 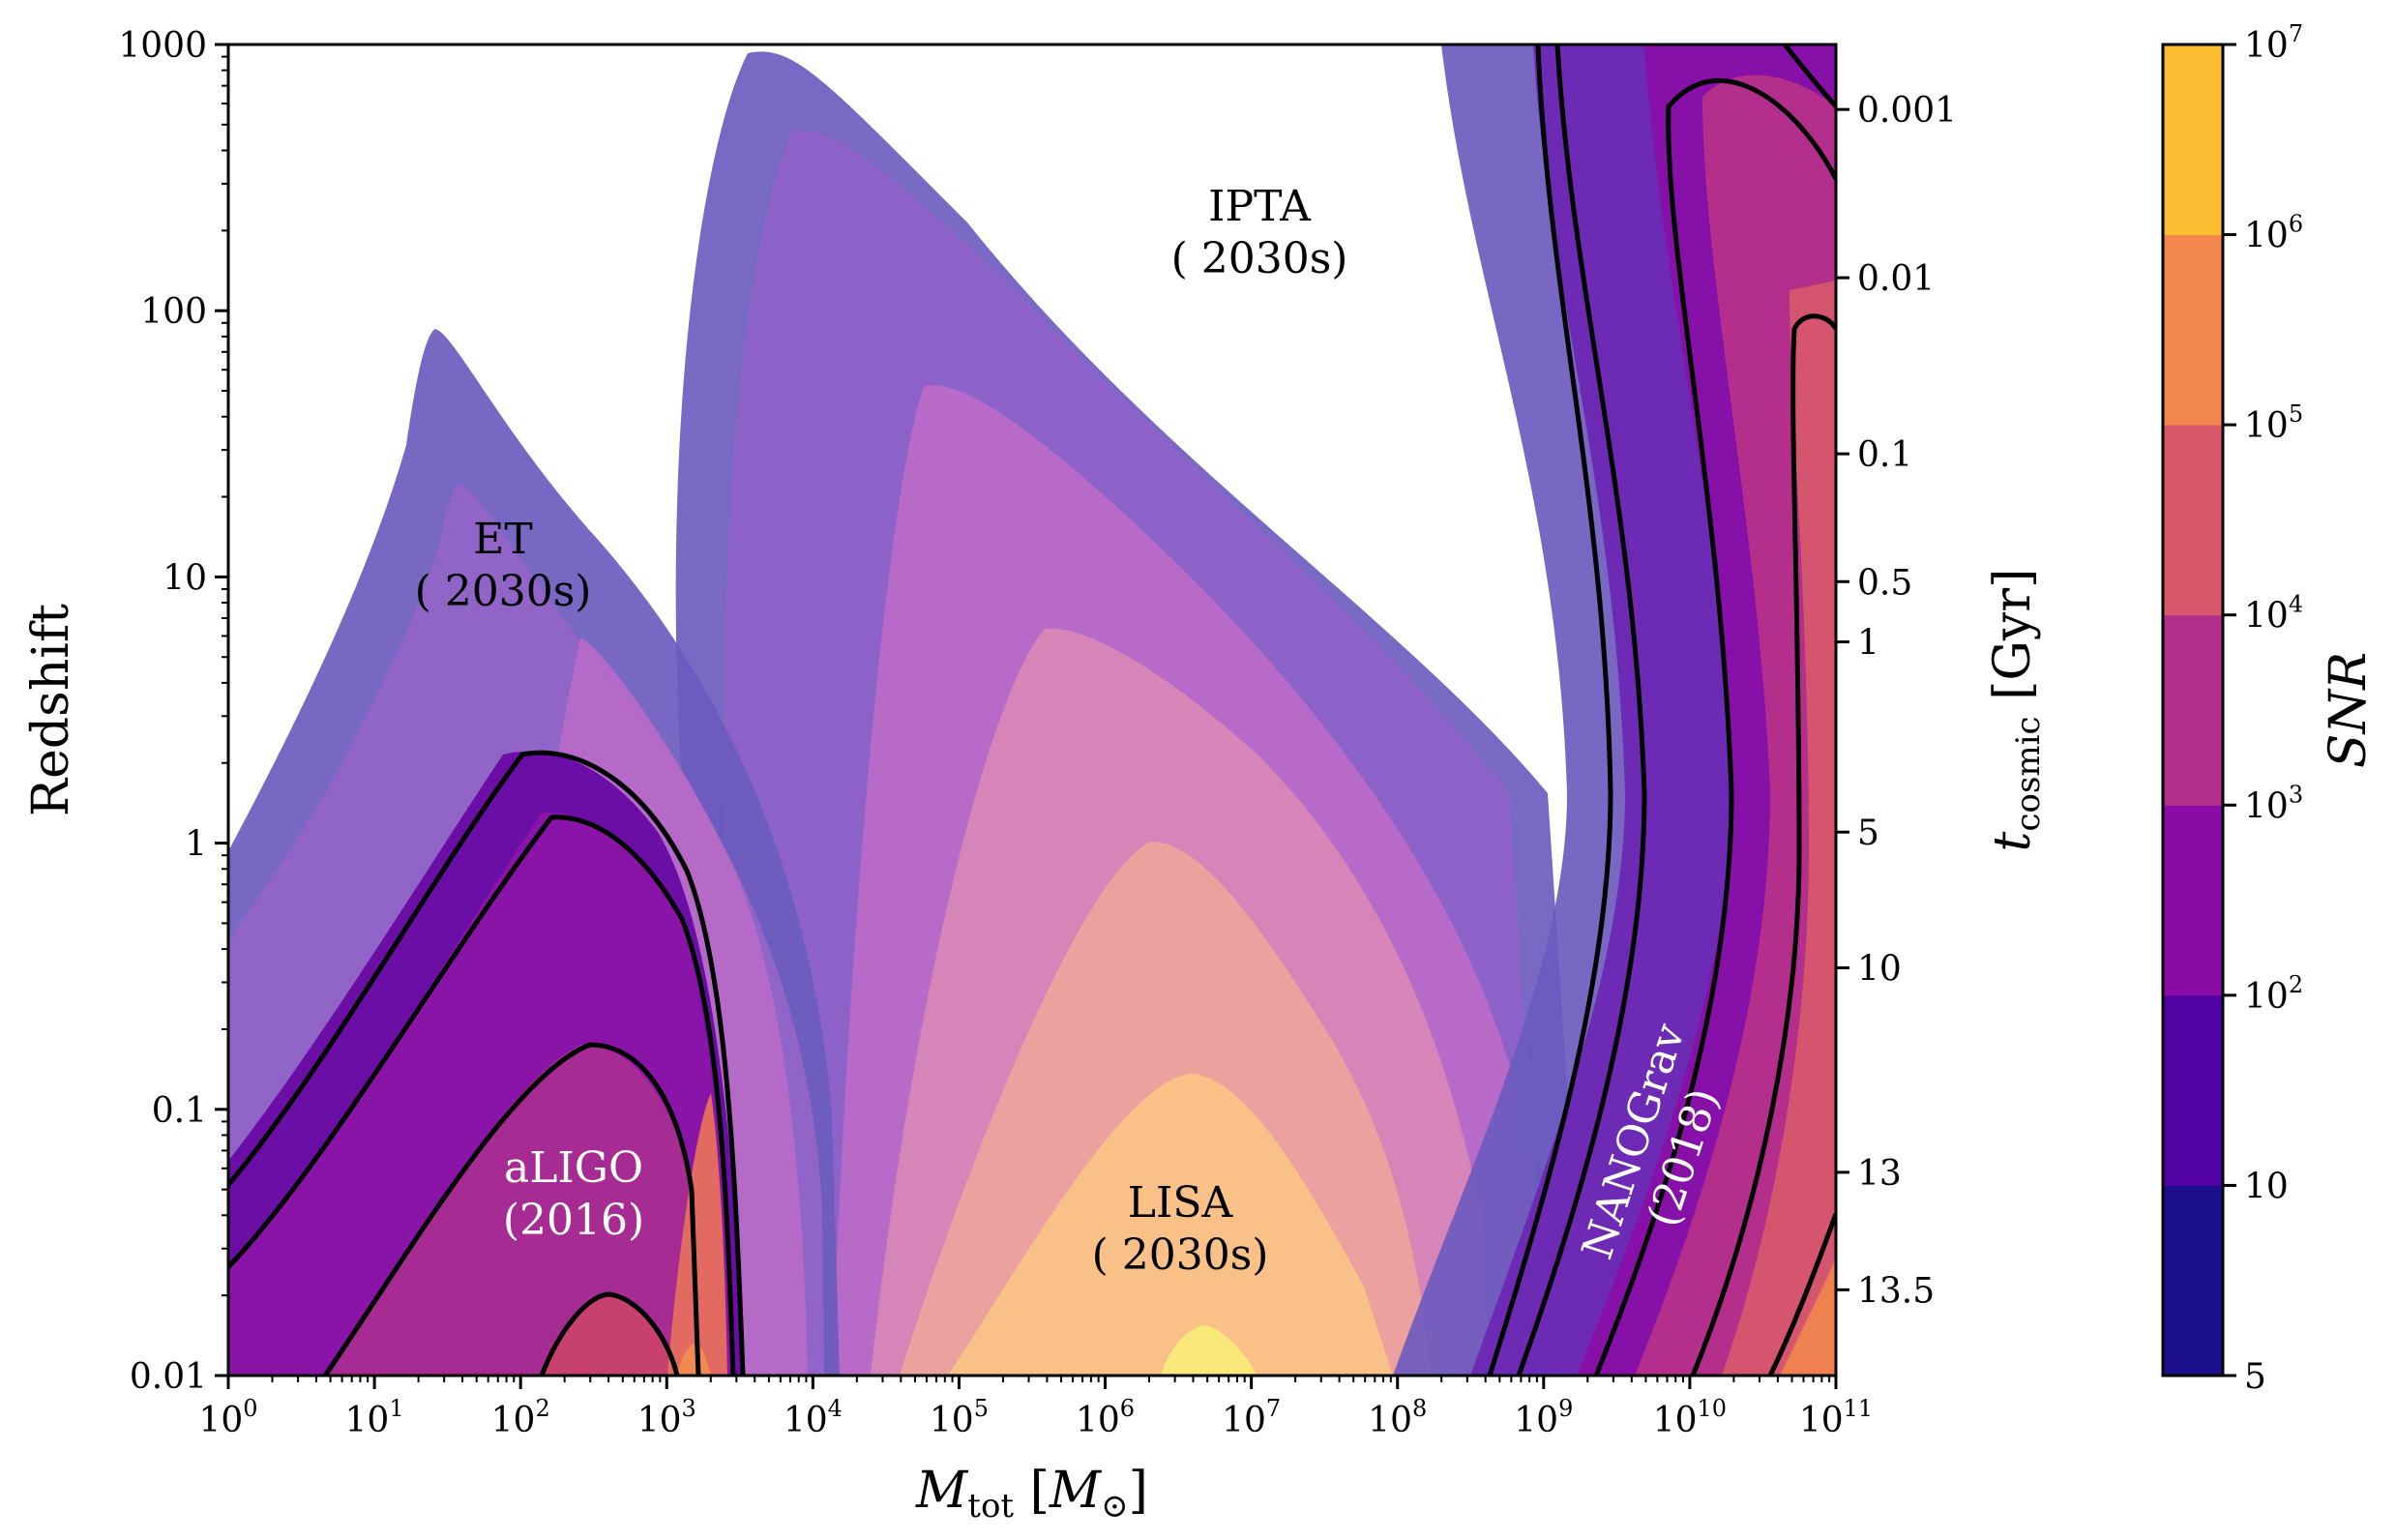 I want to click on colorbar-tick-label: 10, so click(x=2266, y=1186).